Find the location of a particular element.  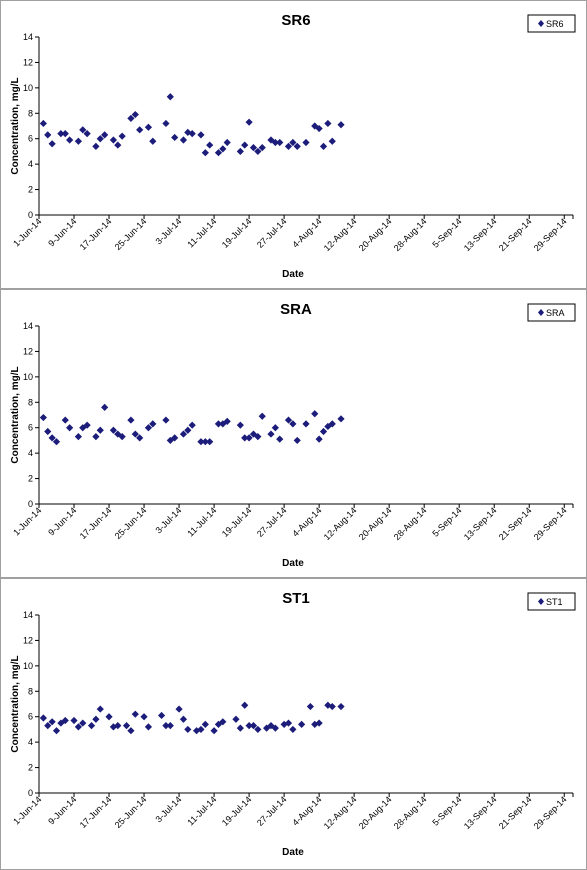

y-tick-label: 0 is located at coordinates (30, 215).